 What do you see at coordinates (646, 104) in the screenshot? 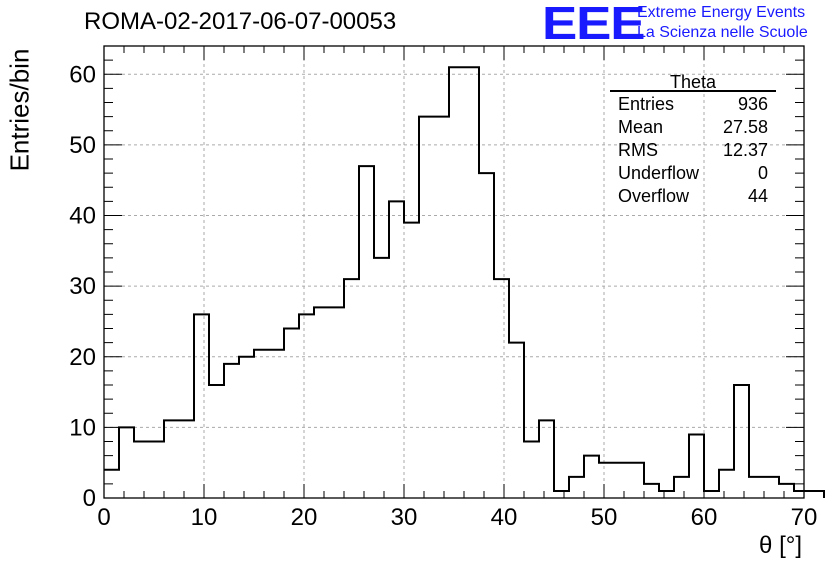
I see `stats-label: Entries` at bounding box center [646, 104].